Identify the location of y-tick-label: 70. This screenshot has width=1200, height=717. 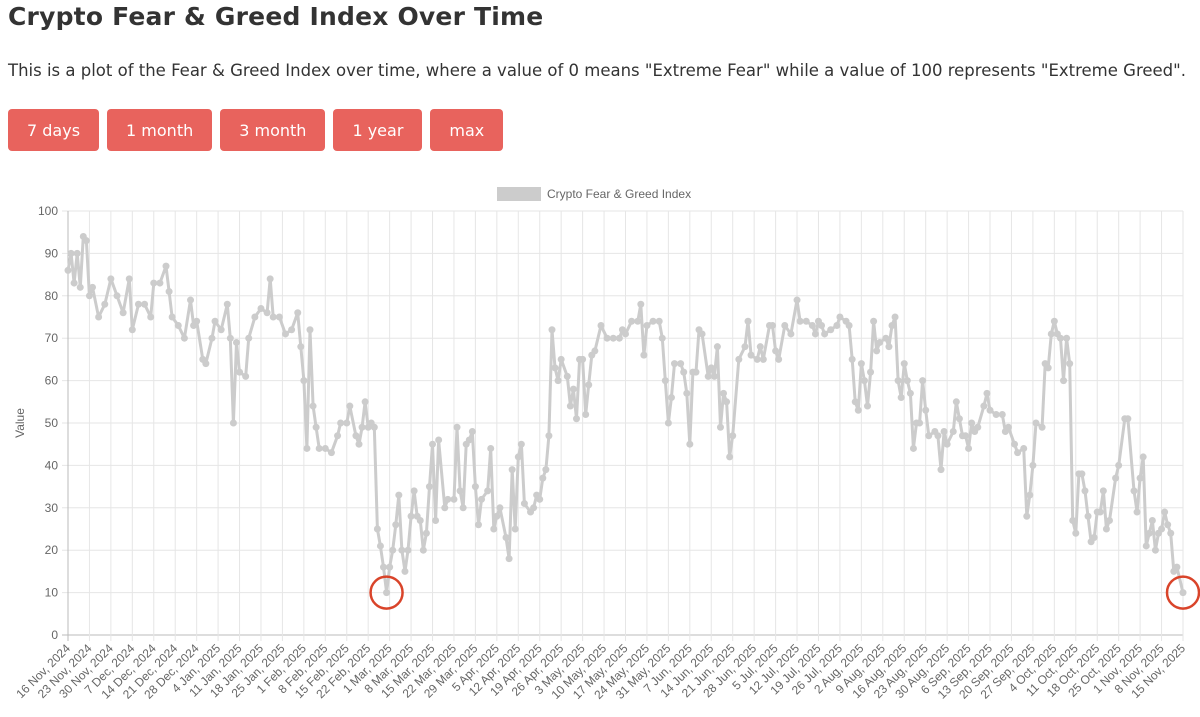
(52, 338).